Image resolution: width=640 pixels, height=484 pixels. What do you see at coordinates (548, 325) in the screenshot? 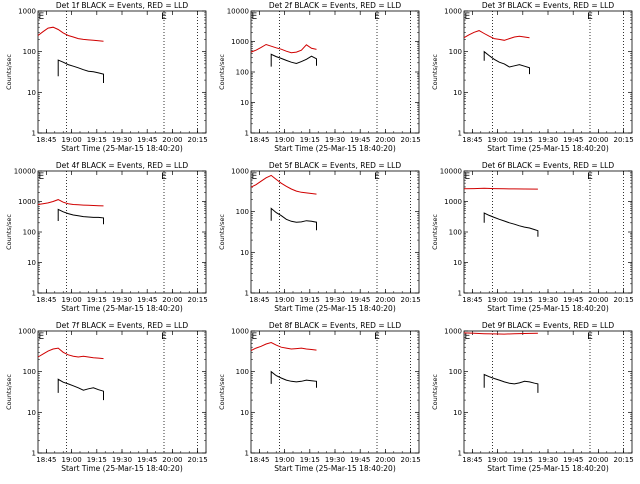
I see `chart-title: Det 9f BLACK = Events, RED = LLD` at bounding box center [548, 325].